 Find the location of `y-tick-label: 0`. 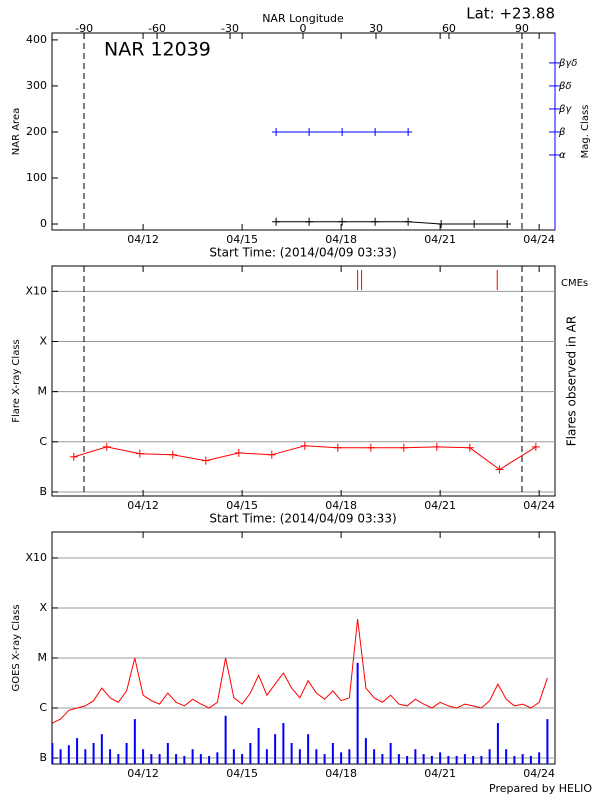

y-tick-label: 0 is located at coordinates (43, 223).